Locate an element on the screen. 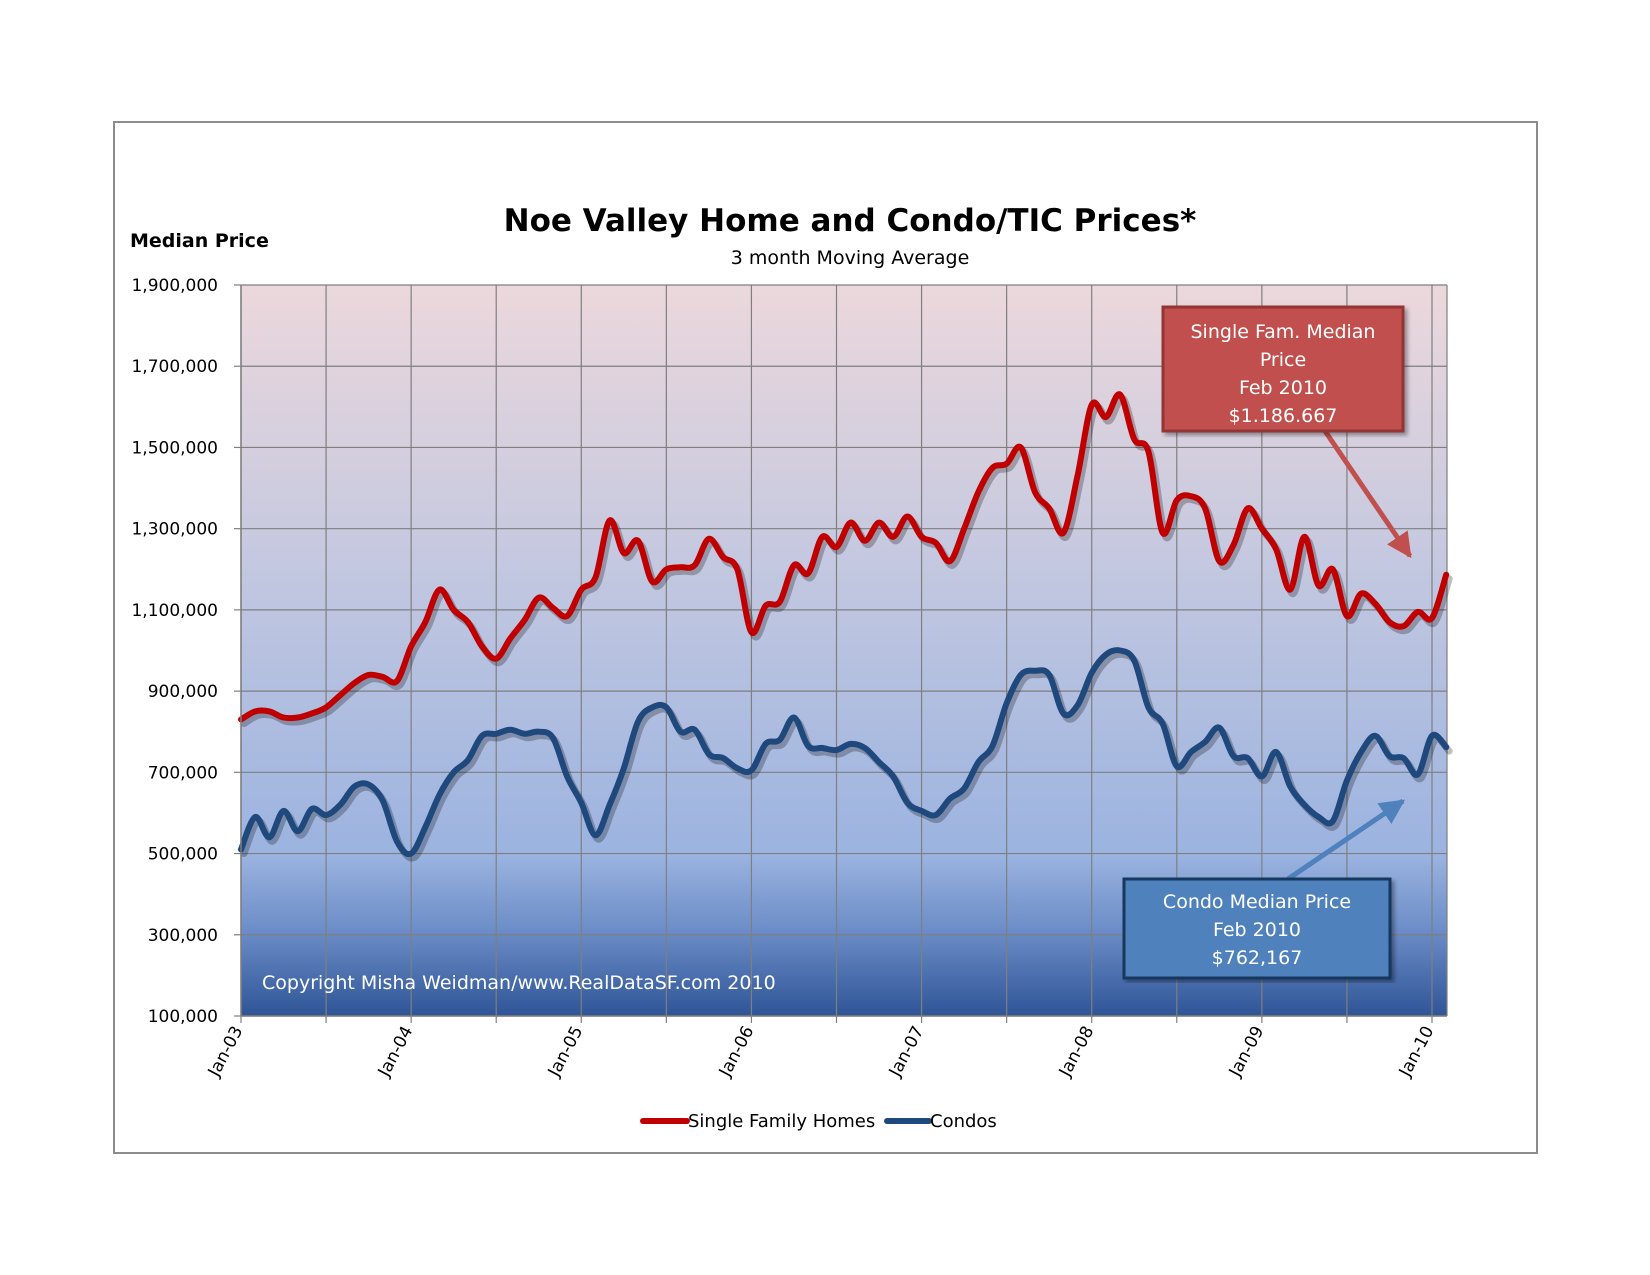 The height and width of the screenshot is (1275, 1650). y-tick-label: 500,000 is located at coordinates (183, 855).